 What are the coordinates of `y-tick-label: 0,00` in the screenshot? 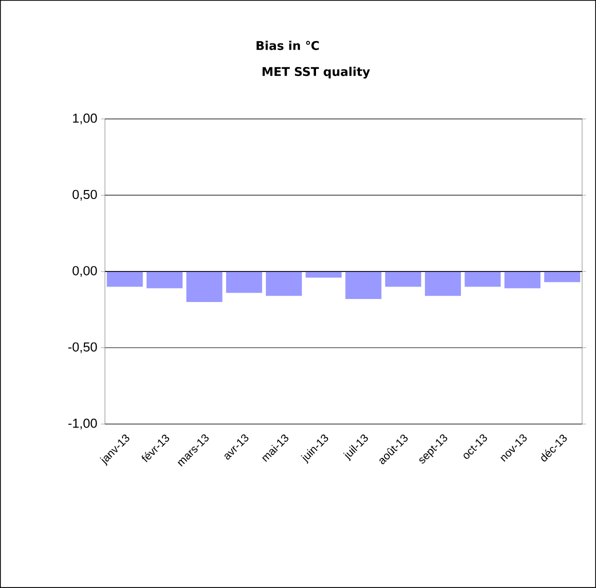 It's located at (84, 271).